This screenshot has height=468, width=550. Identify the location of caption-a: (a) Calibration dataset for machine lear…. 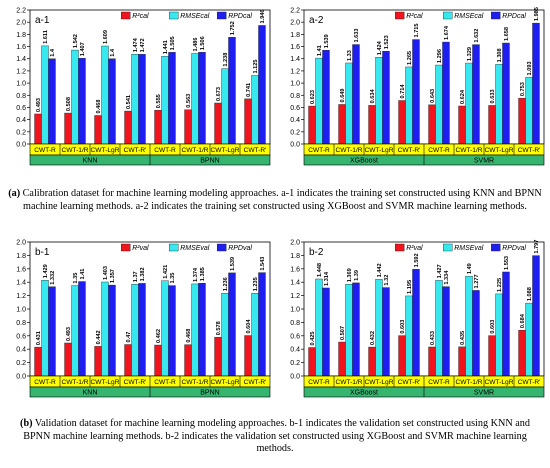
(275, 200).